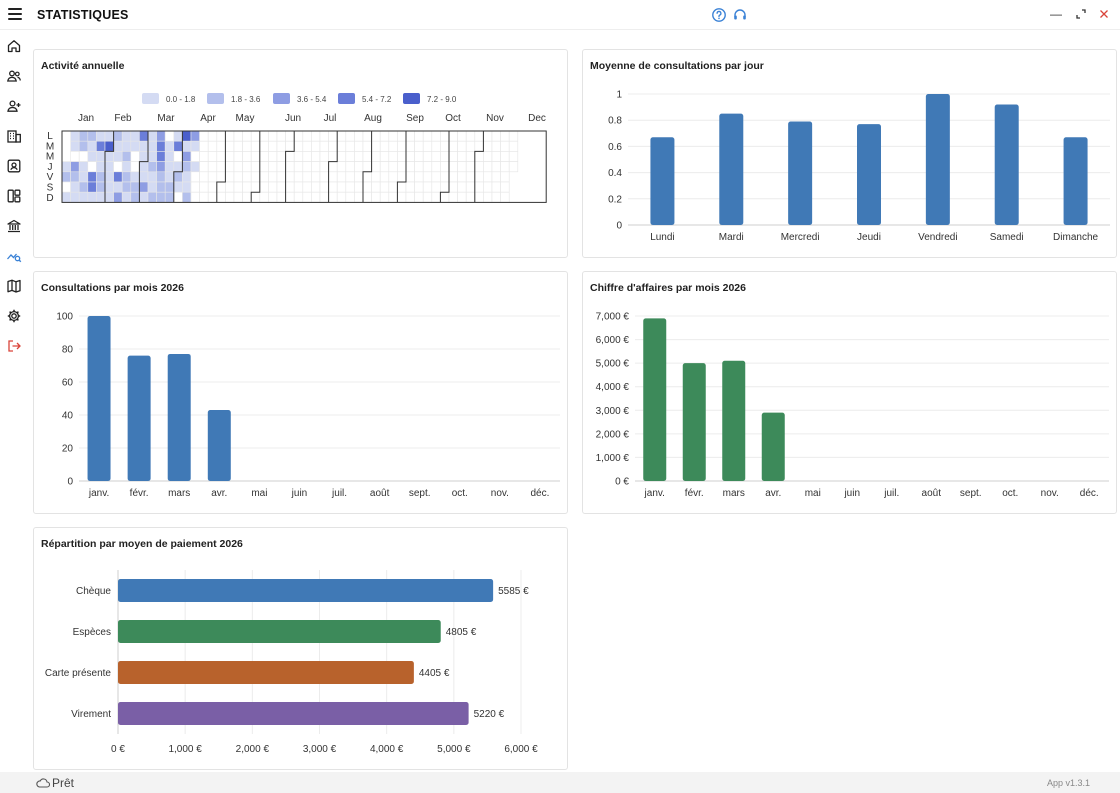 The height and width of the screenshot is (793, 1120). I want to click on bank-icon, so click(14, 226).